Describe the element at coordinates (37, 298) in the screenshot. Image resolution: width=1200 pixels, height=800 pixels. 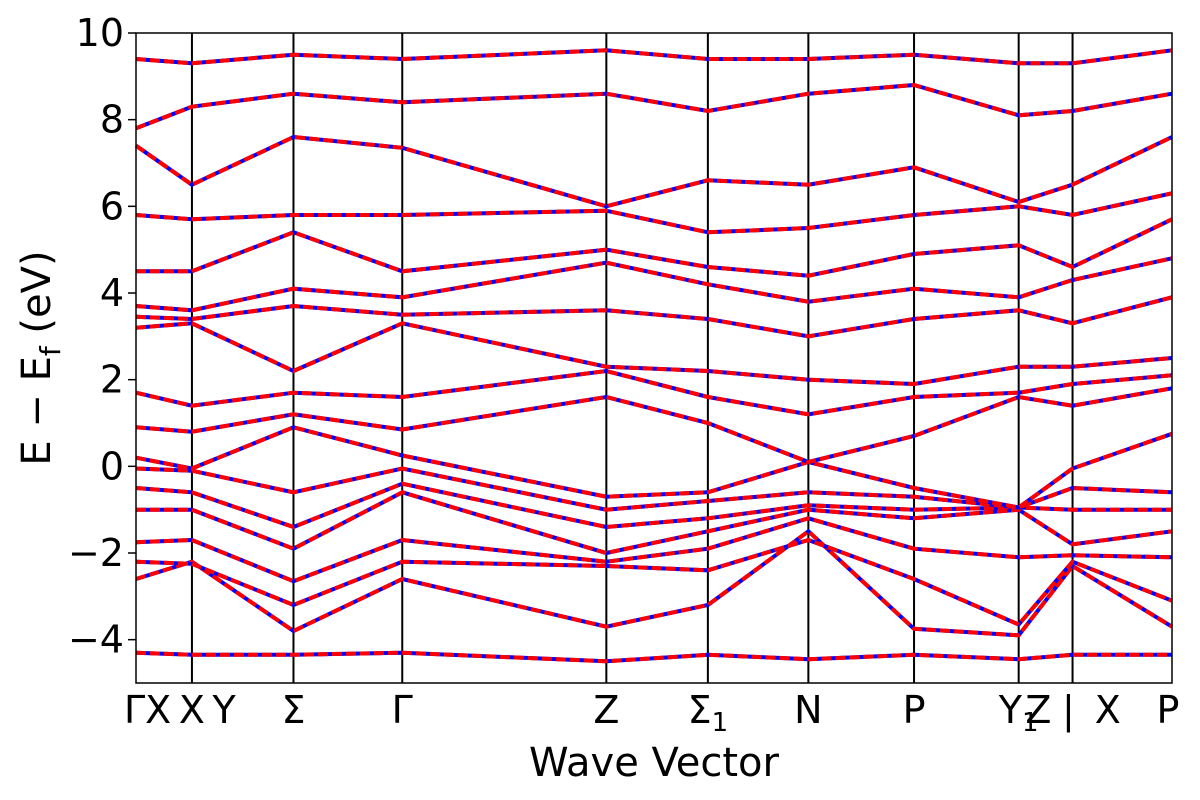
I see `y-axis-title-unit: (eV)` at that location.